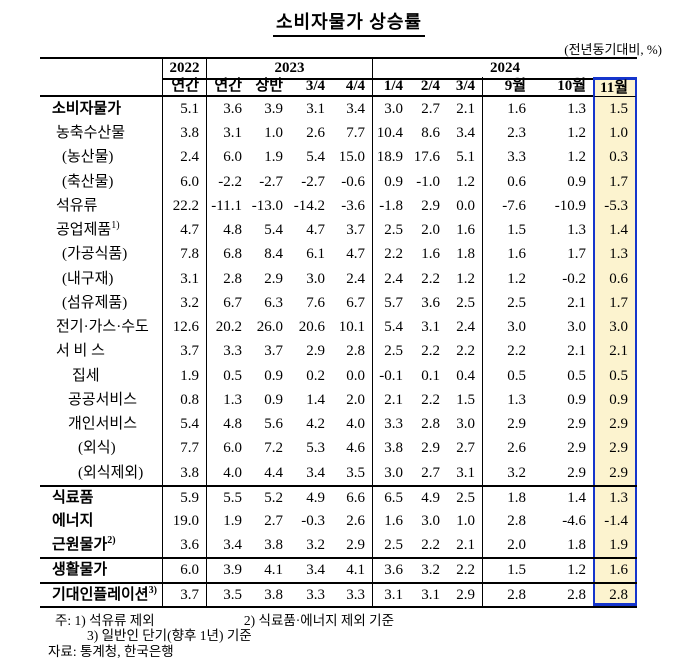  Describe the element at coordinates (269, 327) in the screenshot. I see `data-cell: 26.0` at that location.